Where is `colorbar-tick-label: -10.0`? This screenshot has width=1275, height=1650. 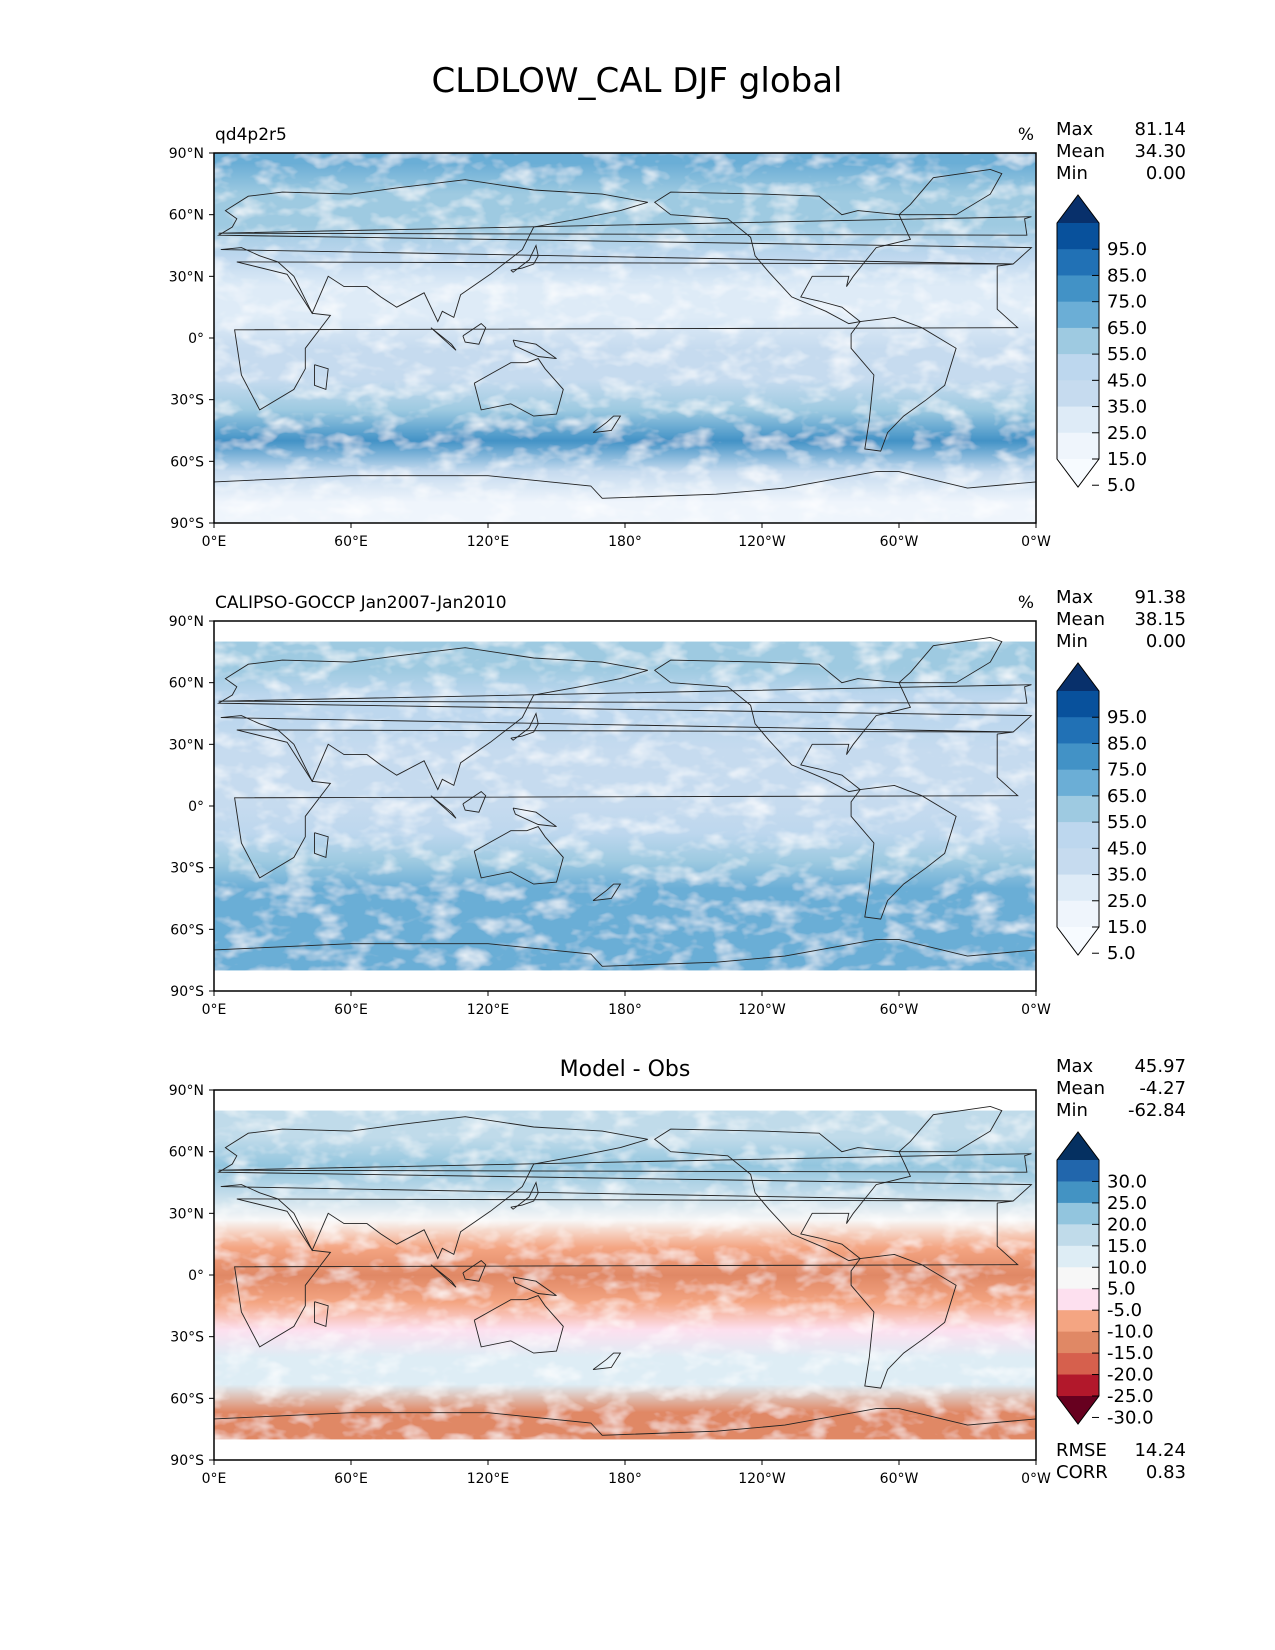 colorbar-tick-label: -10.0 is located at coordinates (1130, 1332).